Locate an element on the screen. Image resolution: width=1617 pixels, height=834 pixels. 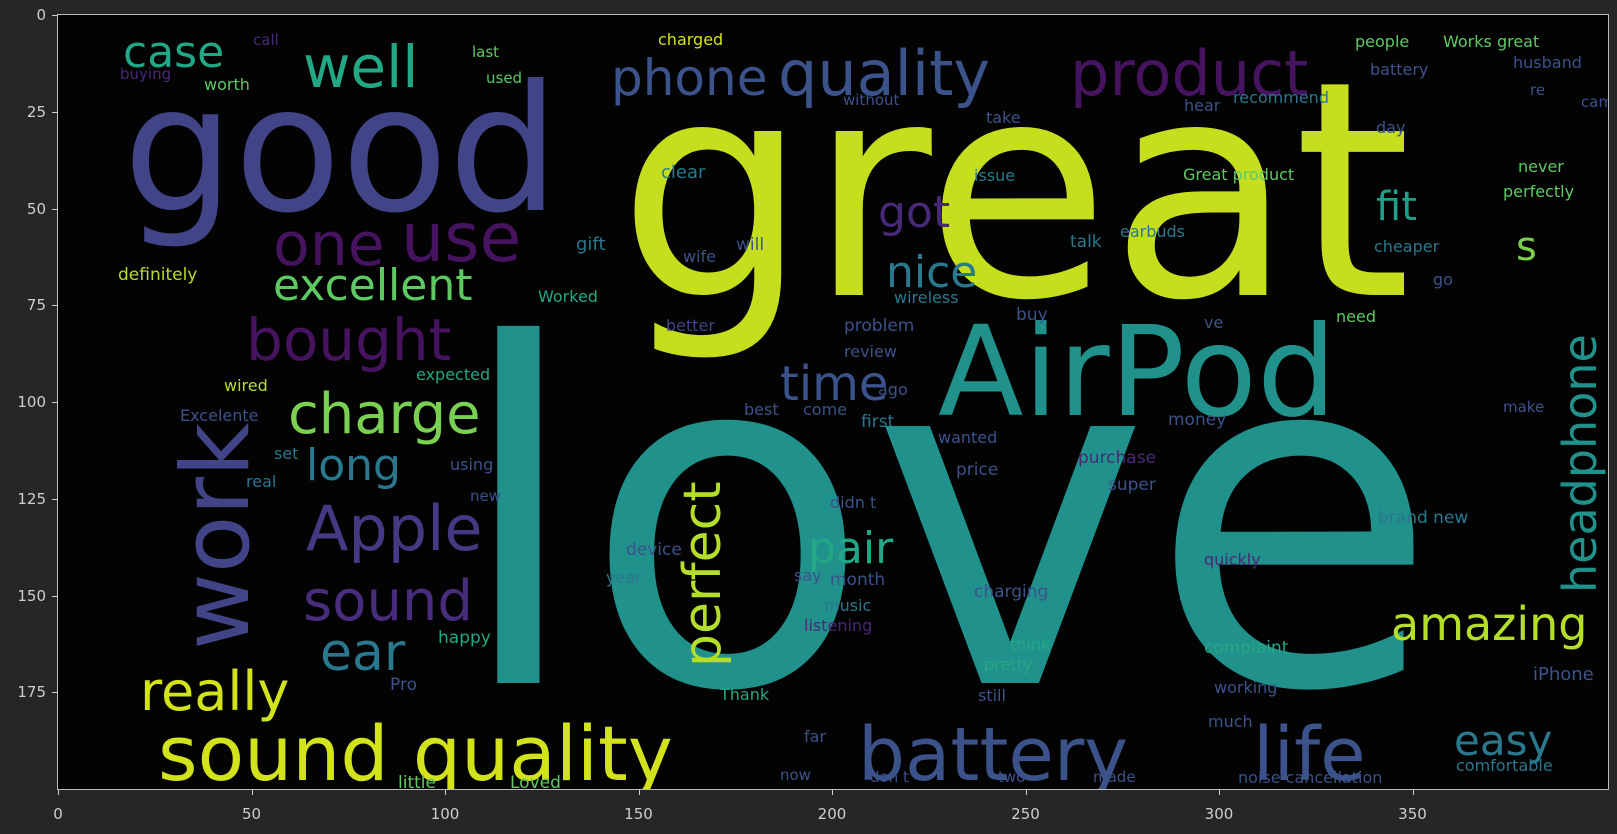
word-husband: husband is located at coordinates (1547, 62).